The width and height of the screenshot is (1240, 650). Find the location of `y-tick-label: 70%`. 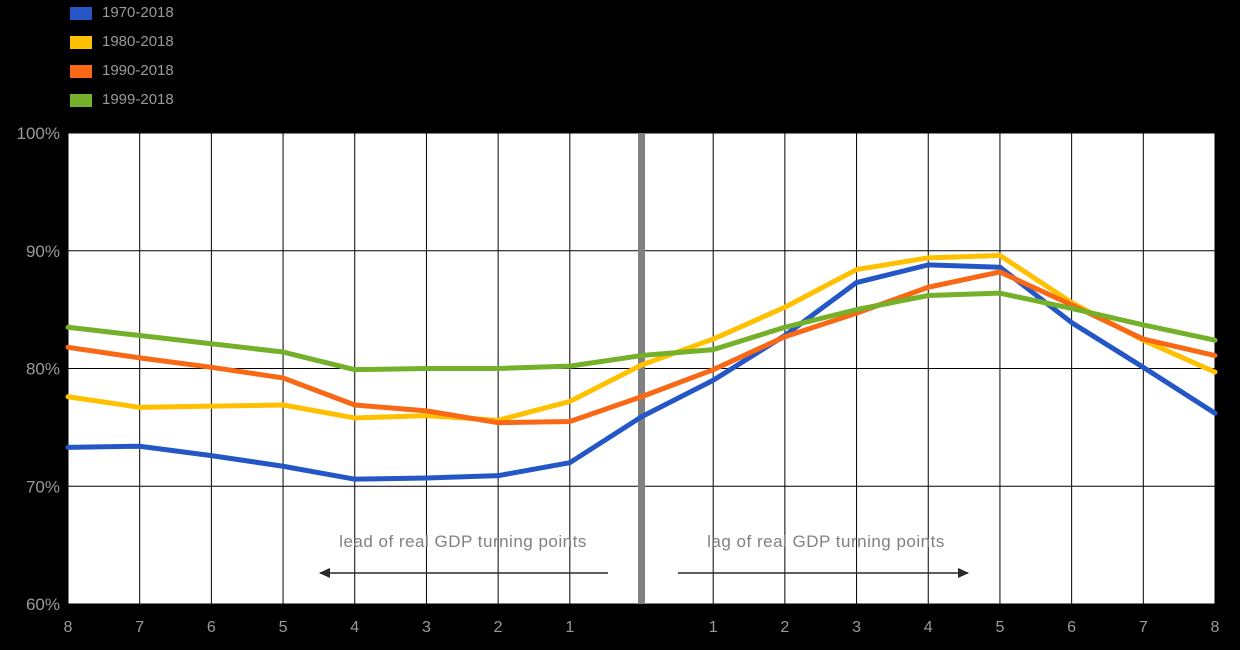

y-tick-label: 70% is located at coordinates (43, 486).